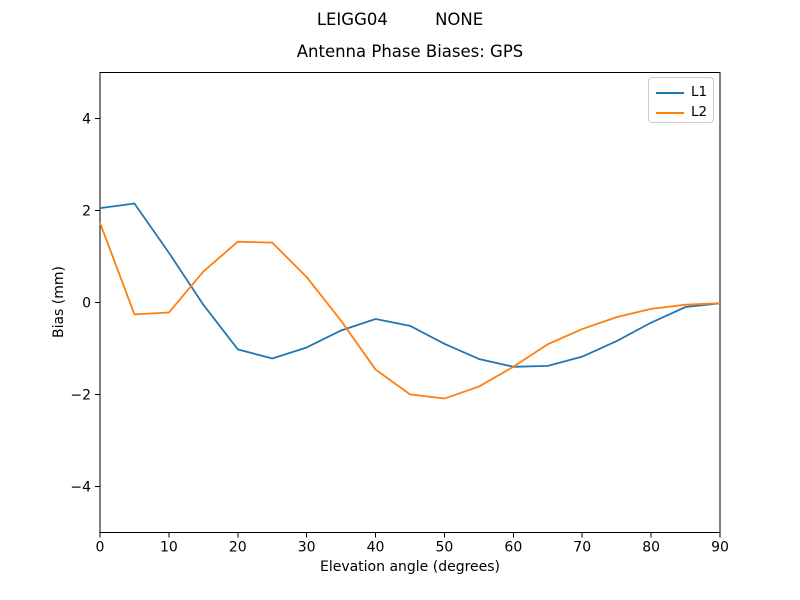 This screenshot has width=800, height=600. I want to click on l1-line-swatch, so click(670, 92).